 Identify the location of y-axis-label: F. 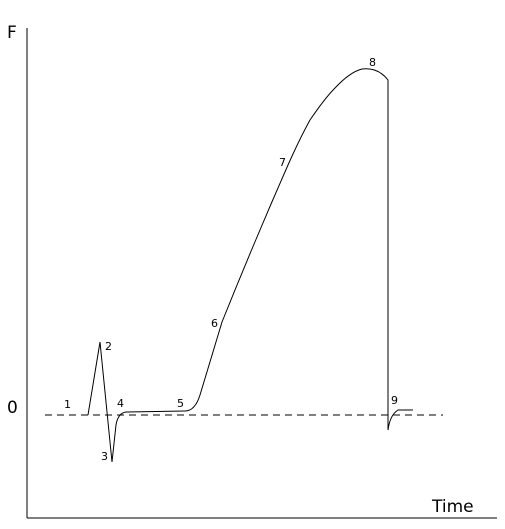
(12, 33).